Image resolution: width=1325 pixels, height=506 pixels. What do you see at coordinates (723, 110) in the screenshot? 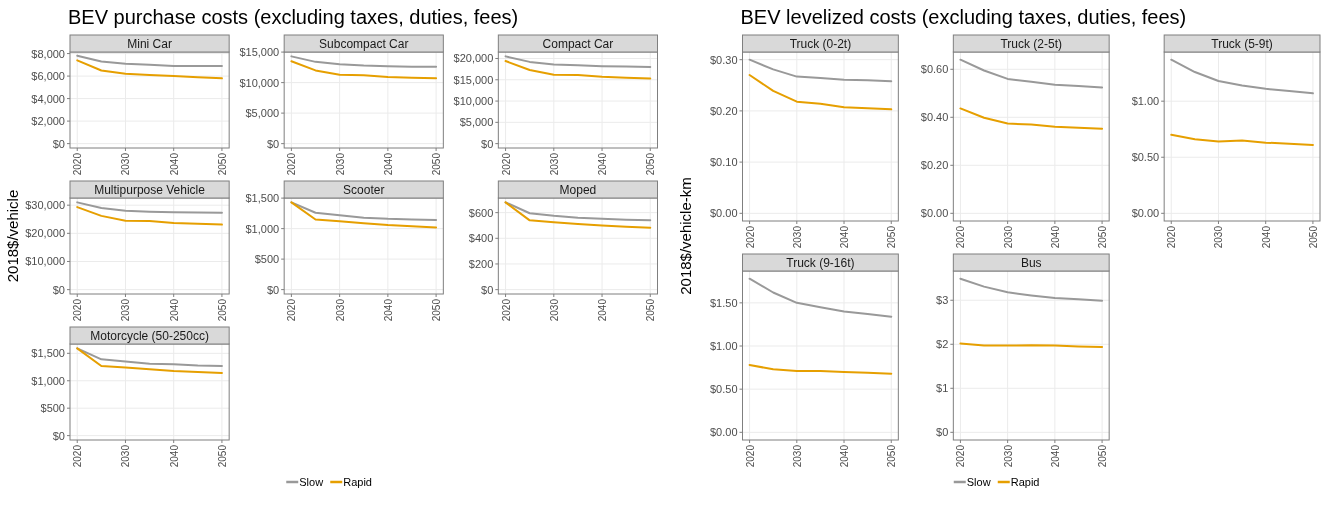
I see `y-tick-label: $0.20` at bounding box center [723, 110].